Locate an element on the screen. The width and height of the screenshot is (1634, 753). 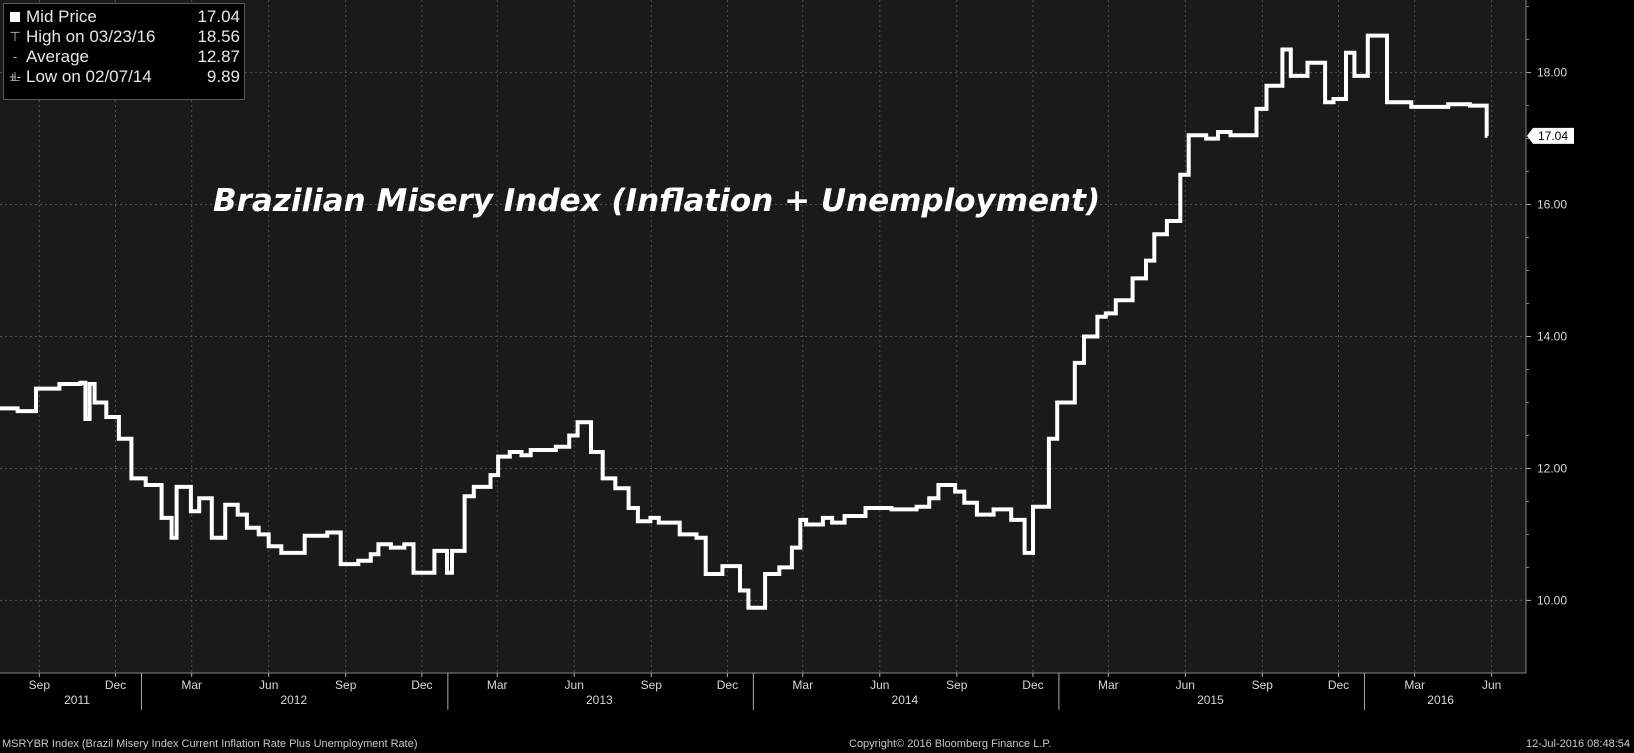
legend-value-high: 18.56 is located at coordinates (218, 36).